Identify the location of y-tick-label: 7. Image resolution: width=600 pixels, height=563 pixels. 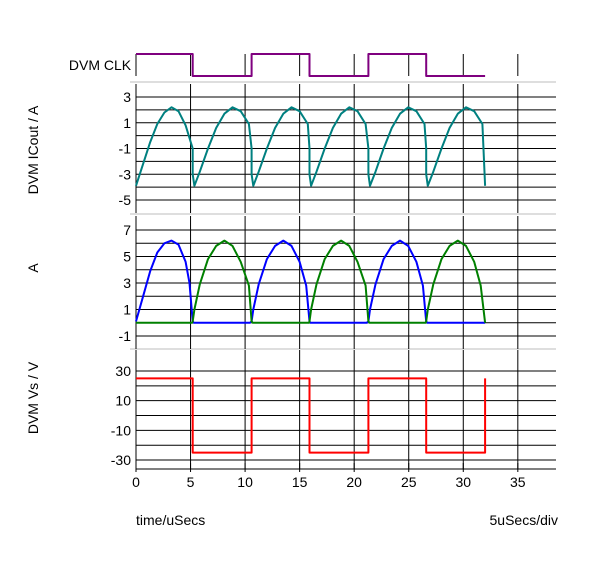
(127, 230).